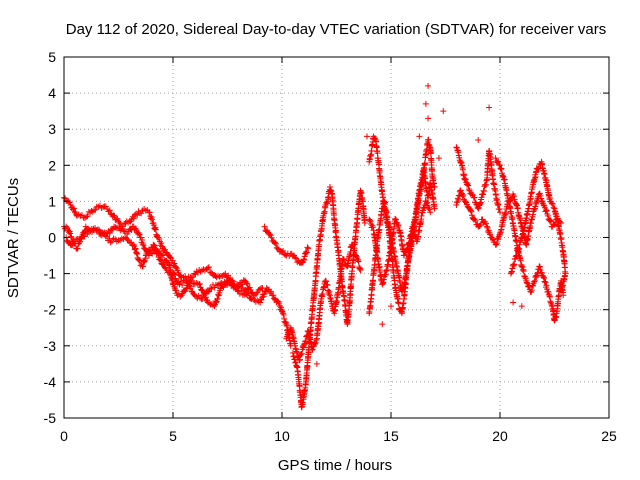 Image resolution: width=640 pixels, height=480 pixels. Describe the element at coordinates (50, 418) in the screenshot. I see `y-tick-label: -5` at that location.